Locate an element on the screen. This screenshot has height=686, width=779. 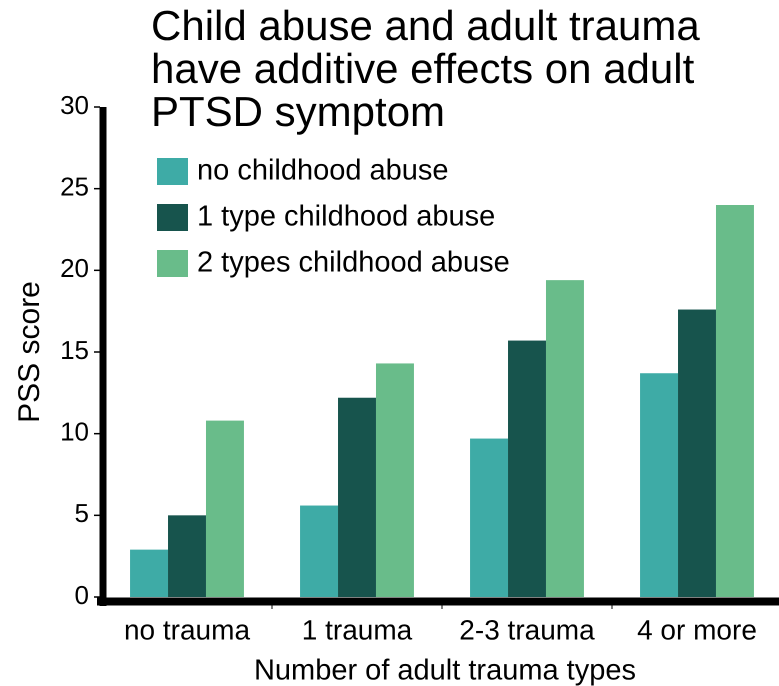
y-tick-label: 20 is located at coordinates (74, 268).